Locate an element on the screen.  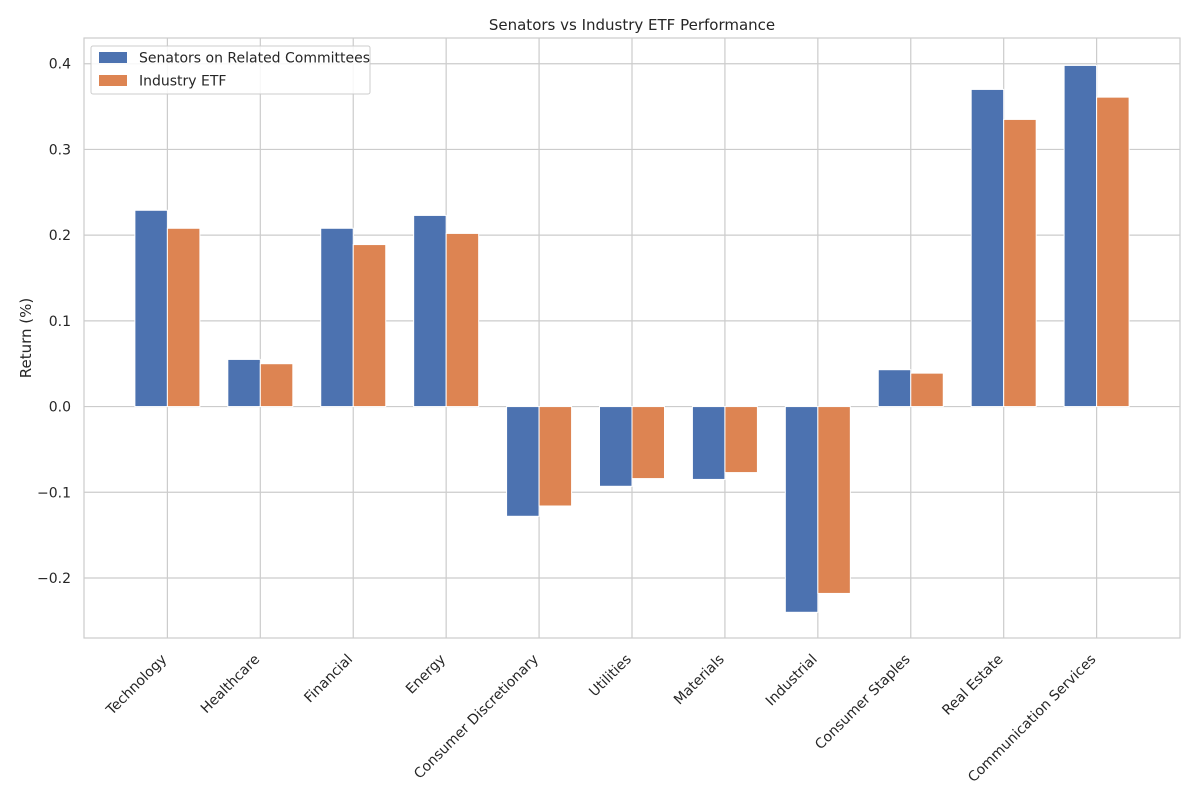
x-tick-label: Real Estate is located at coordinates (972, 685).